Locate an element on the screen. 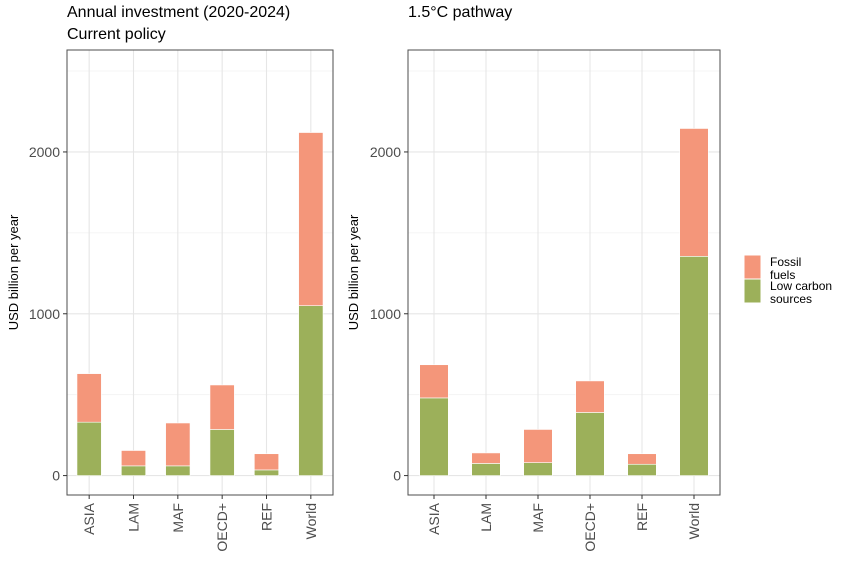  legend-label-line: fuels is located at coordinates (782, 275).